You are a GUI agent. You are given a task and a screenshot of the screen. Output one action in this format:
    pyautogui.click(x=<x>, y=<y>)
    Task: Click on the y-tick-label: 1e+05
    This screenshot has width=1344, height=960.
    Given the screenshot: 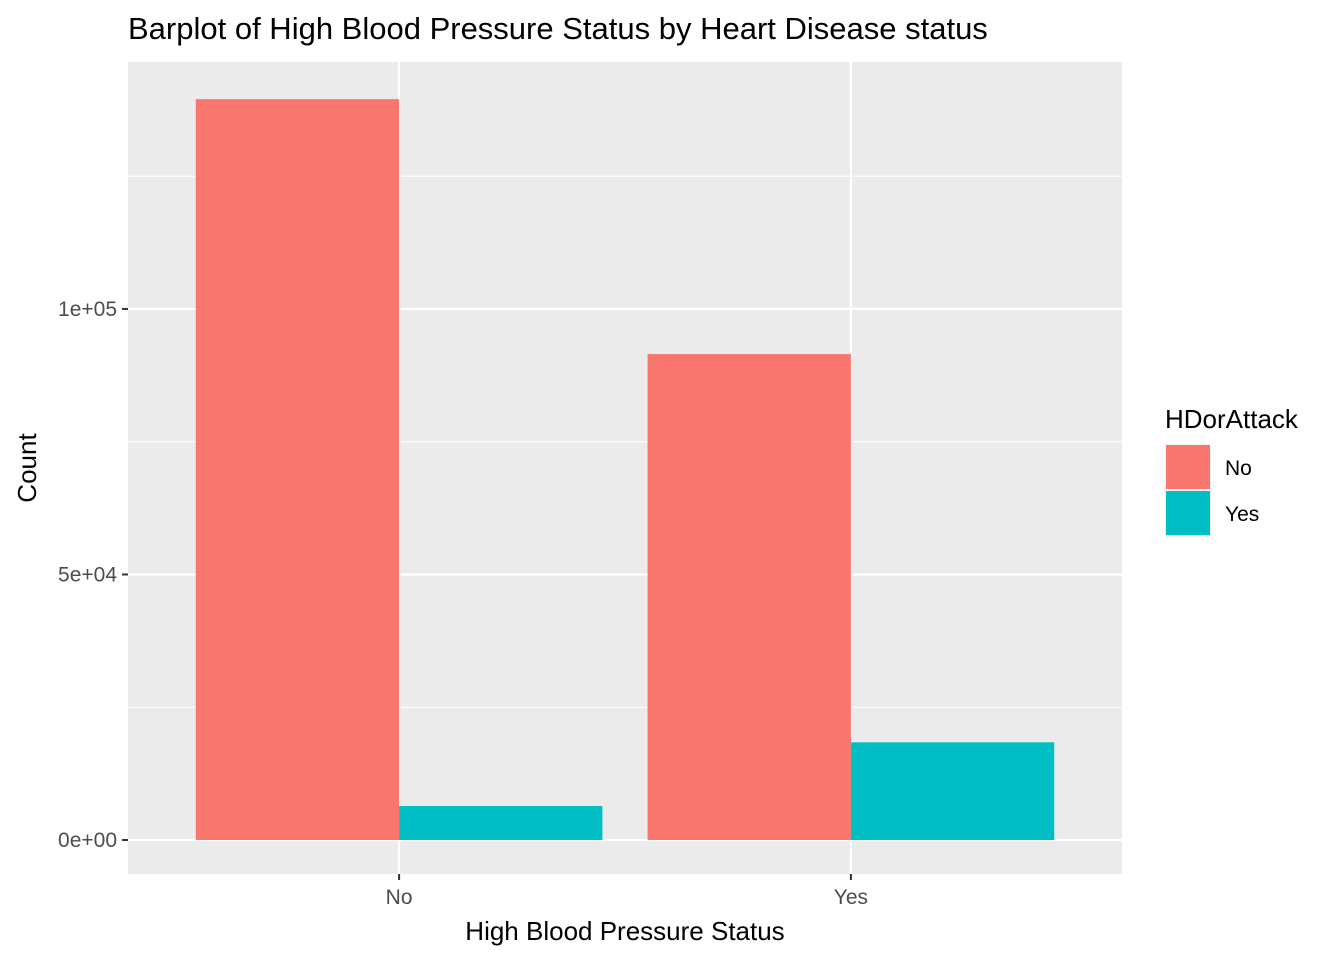 What is the action you would take?
    pyautogui.click(x=87, y=309)
    